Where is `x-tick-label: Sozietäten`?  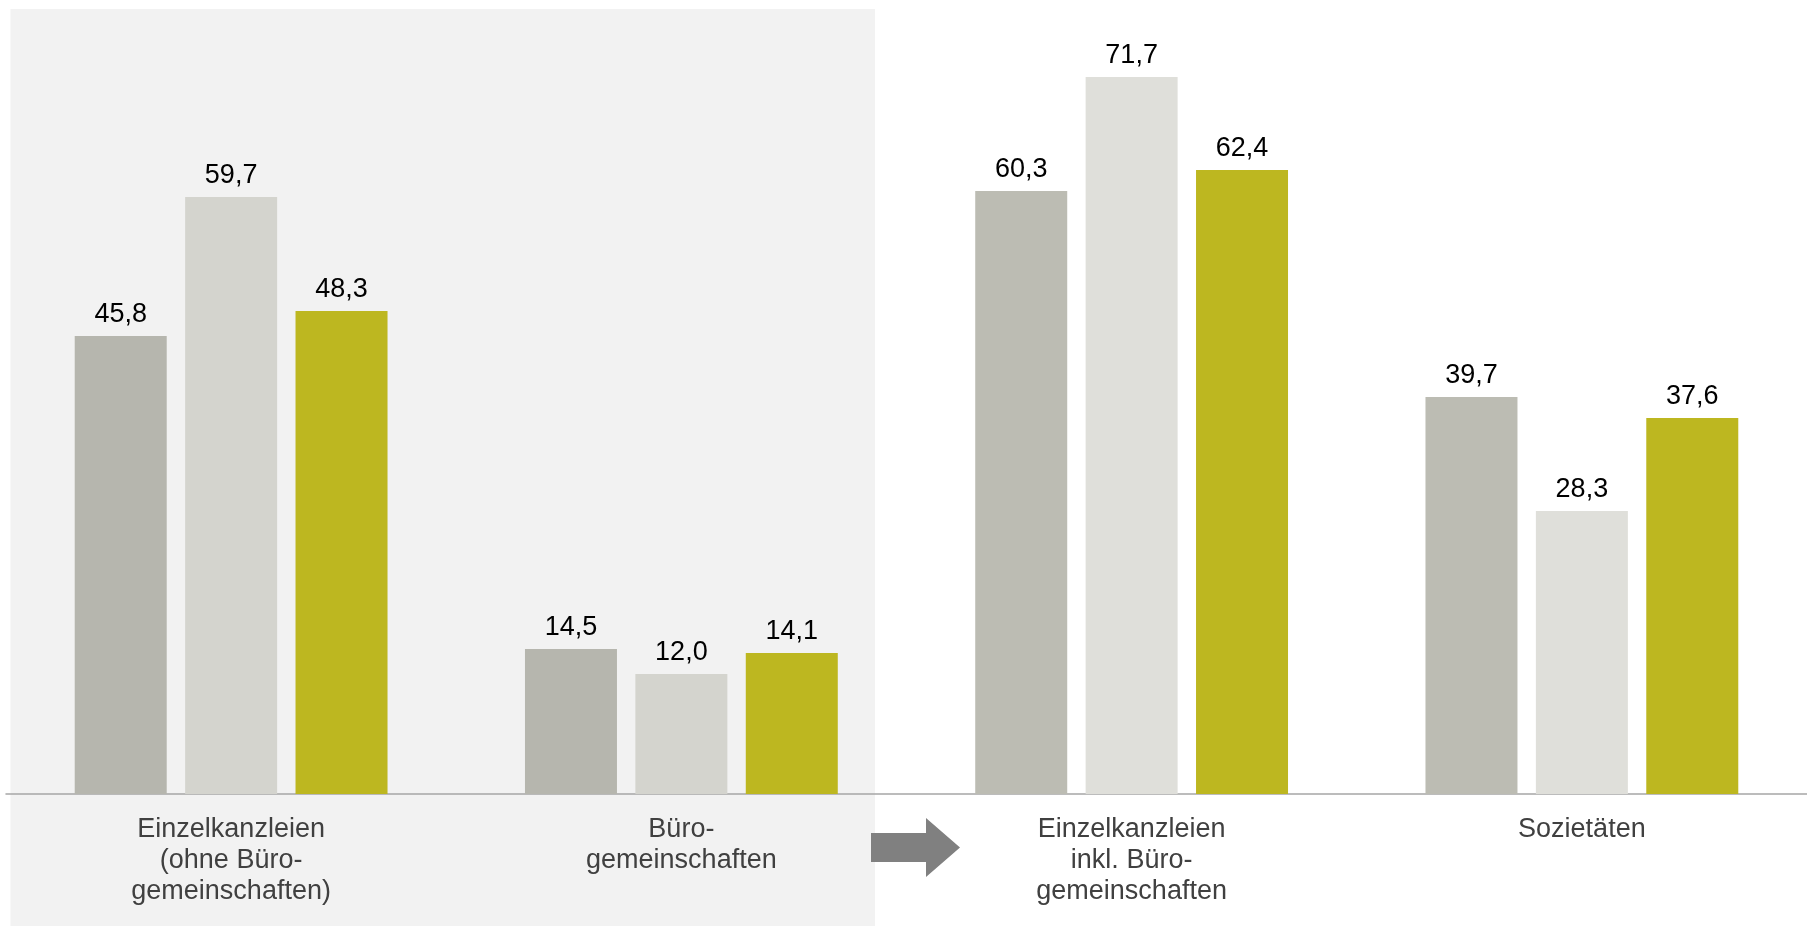 x-tick-label: Sozietäten is located at coordinates (1582, 827).